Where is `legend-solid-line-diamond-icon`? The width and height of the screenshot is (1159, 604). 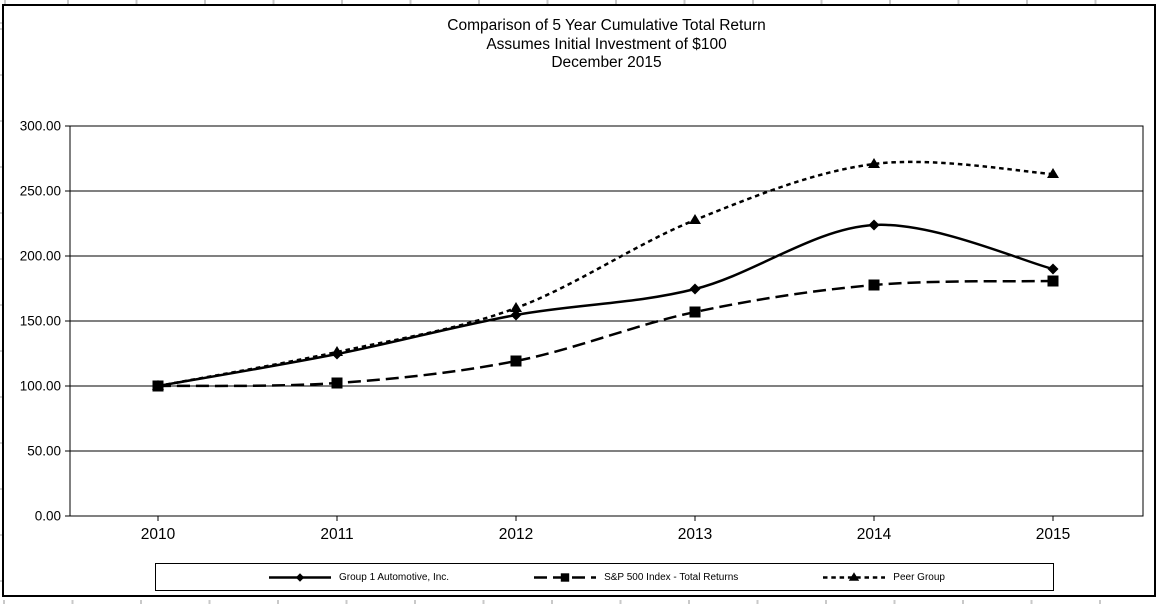 legend-solid-line-diamond-icon is located at coordinates (300, 577).